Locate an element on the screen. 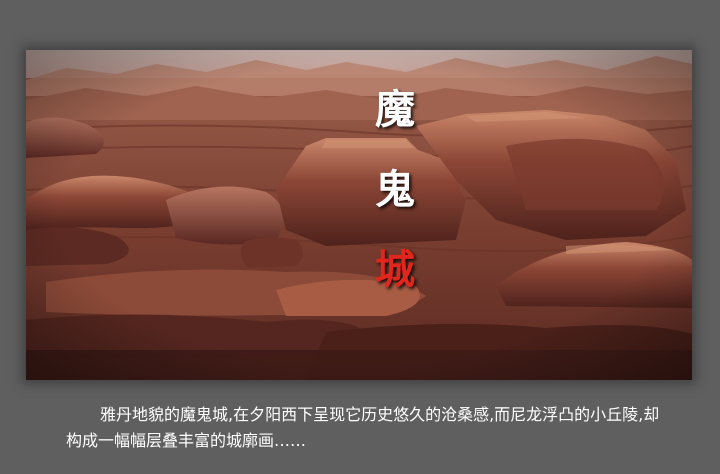 The image size is (720, 474). vertical-title: 魔 鬼 城 is located at coordinates (395, 210).